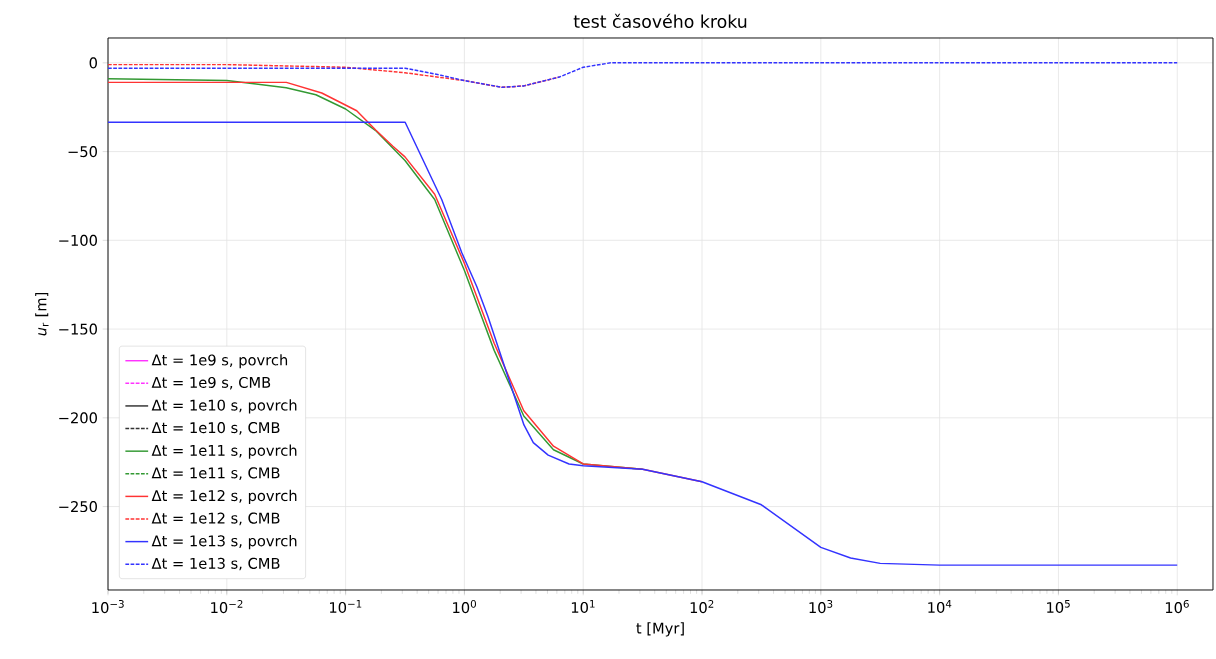  What do you see at coordinates (215, 519) in the screenshot?
I see `legend-label: Δt = 1e12 s, CMB` at bounding box center [215, 519].